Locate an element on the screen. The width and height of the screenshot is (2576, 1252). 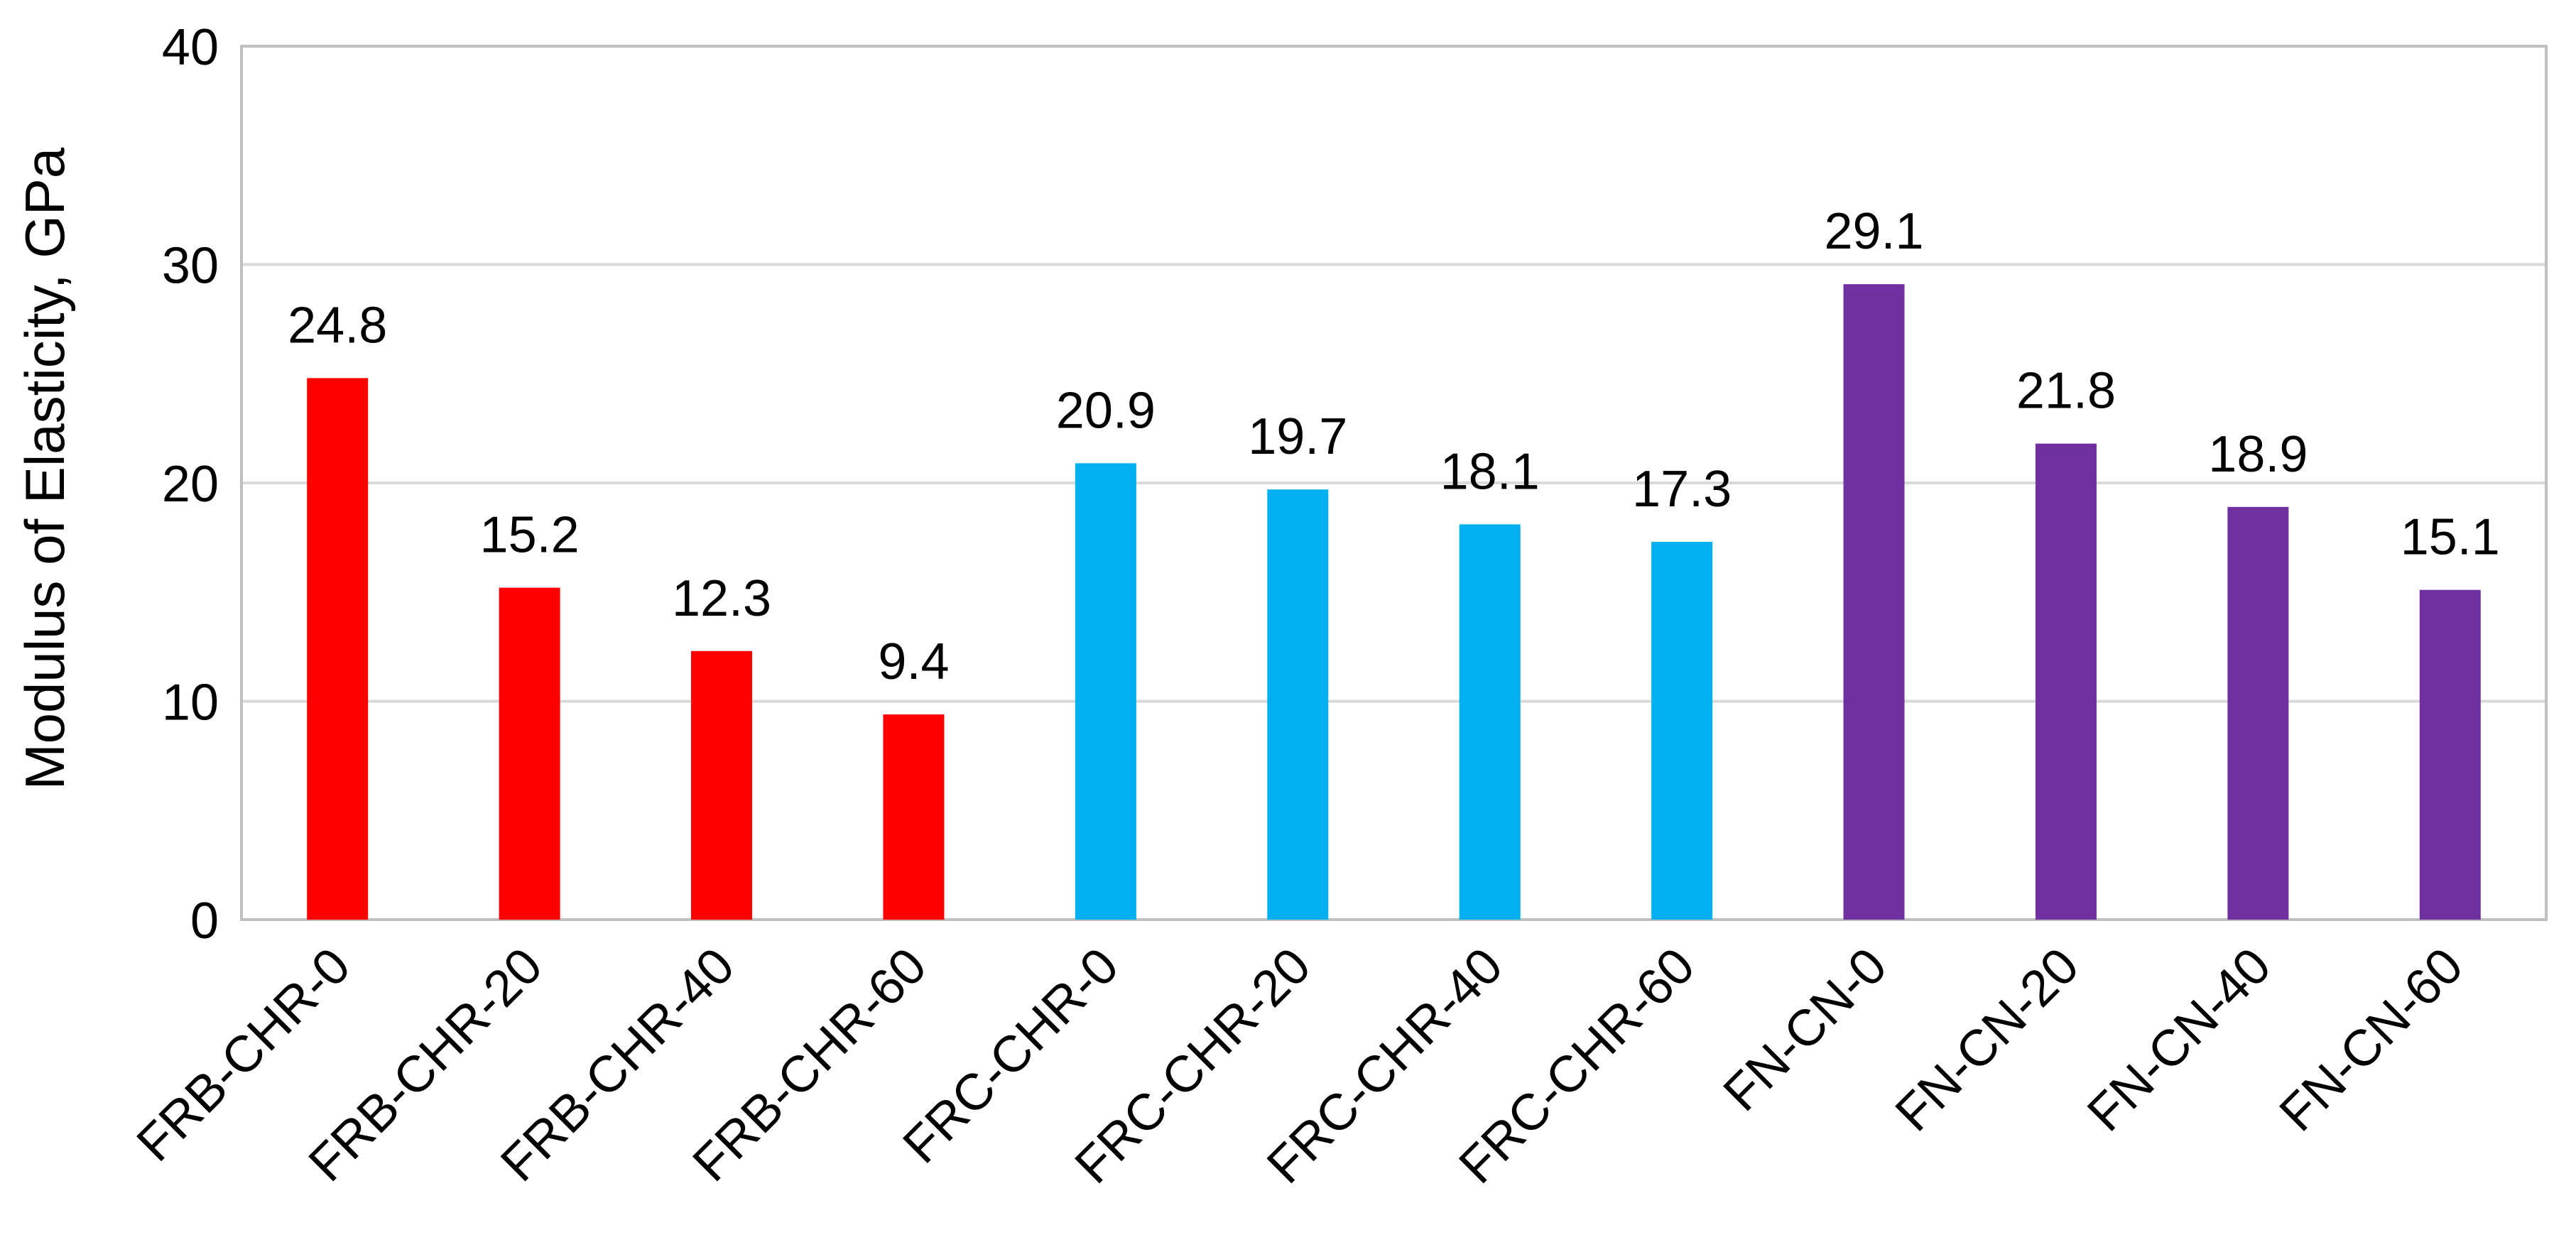
data-label: 15.1 is located at coordinates (2450, 537).